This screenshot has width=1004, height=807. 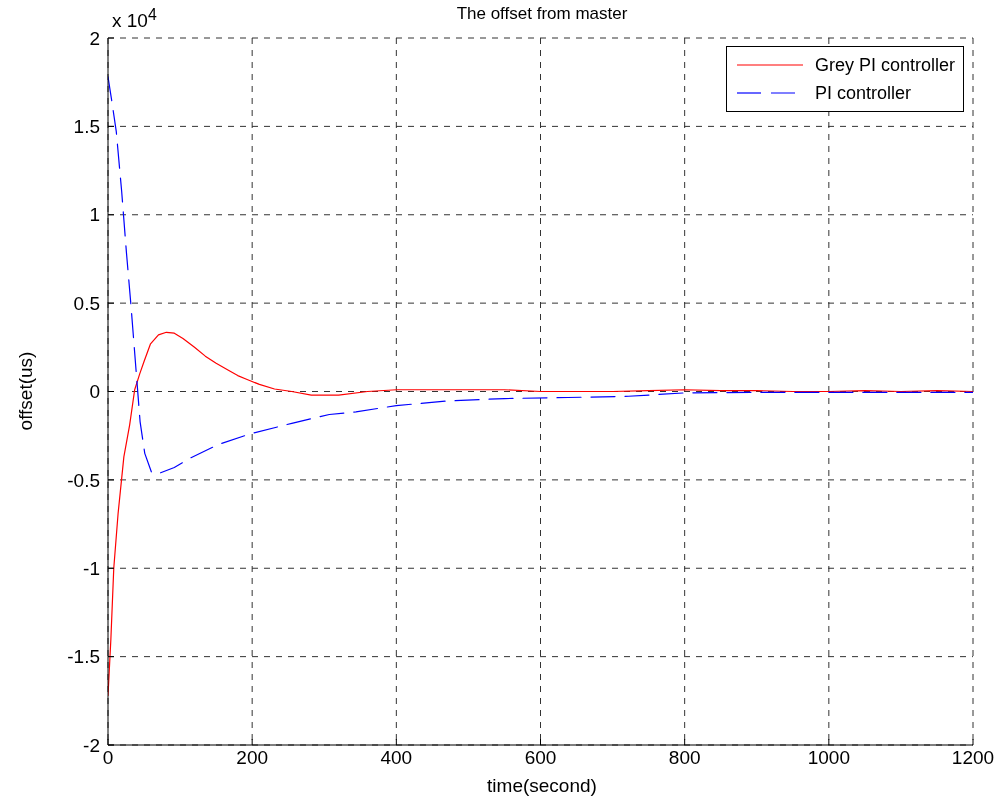 What do you see at coordinates (91, 568) in the screenshot?
I see `y-tick-label: -1` at bounding box center [91, 568].